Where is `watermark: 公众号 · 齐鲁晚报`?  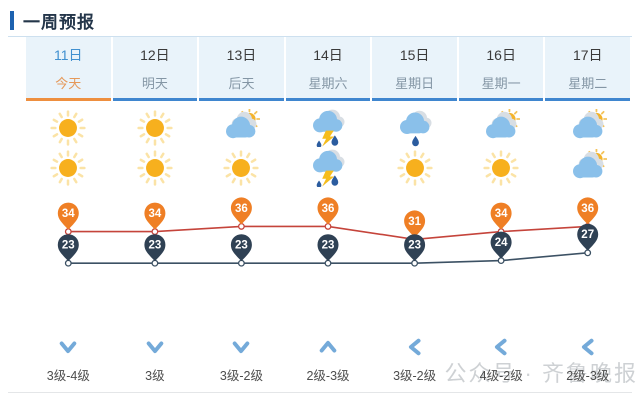
watermark: 公众号 · 齐鲁晚报 is located at coordinates (538, 372).